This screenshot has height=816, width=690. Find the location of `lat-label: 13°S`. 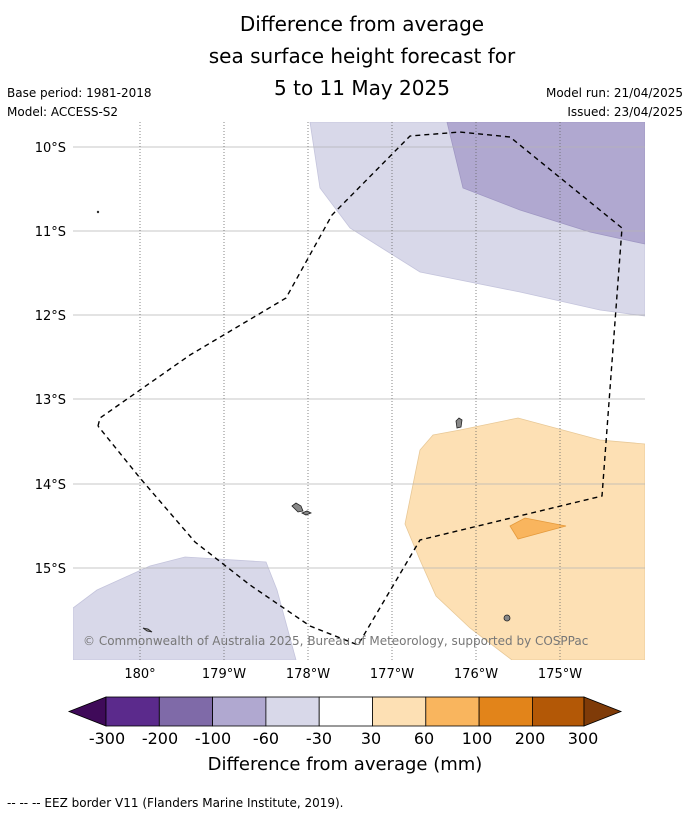

lat-label: 13°S is located at coordinates (50, 400).